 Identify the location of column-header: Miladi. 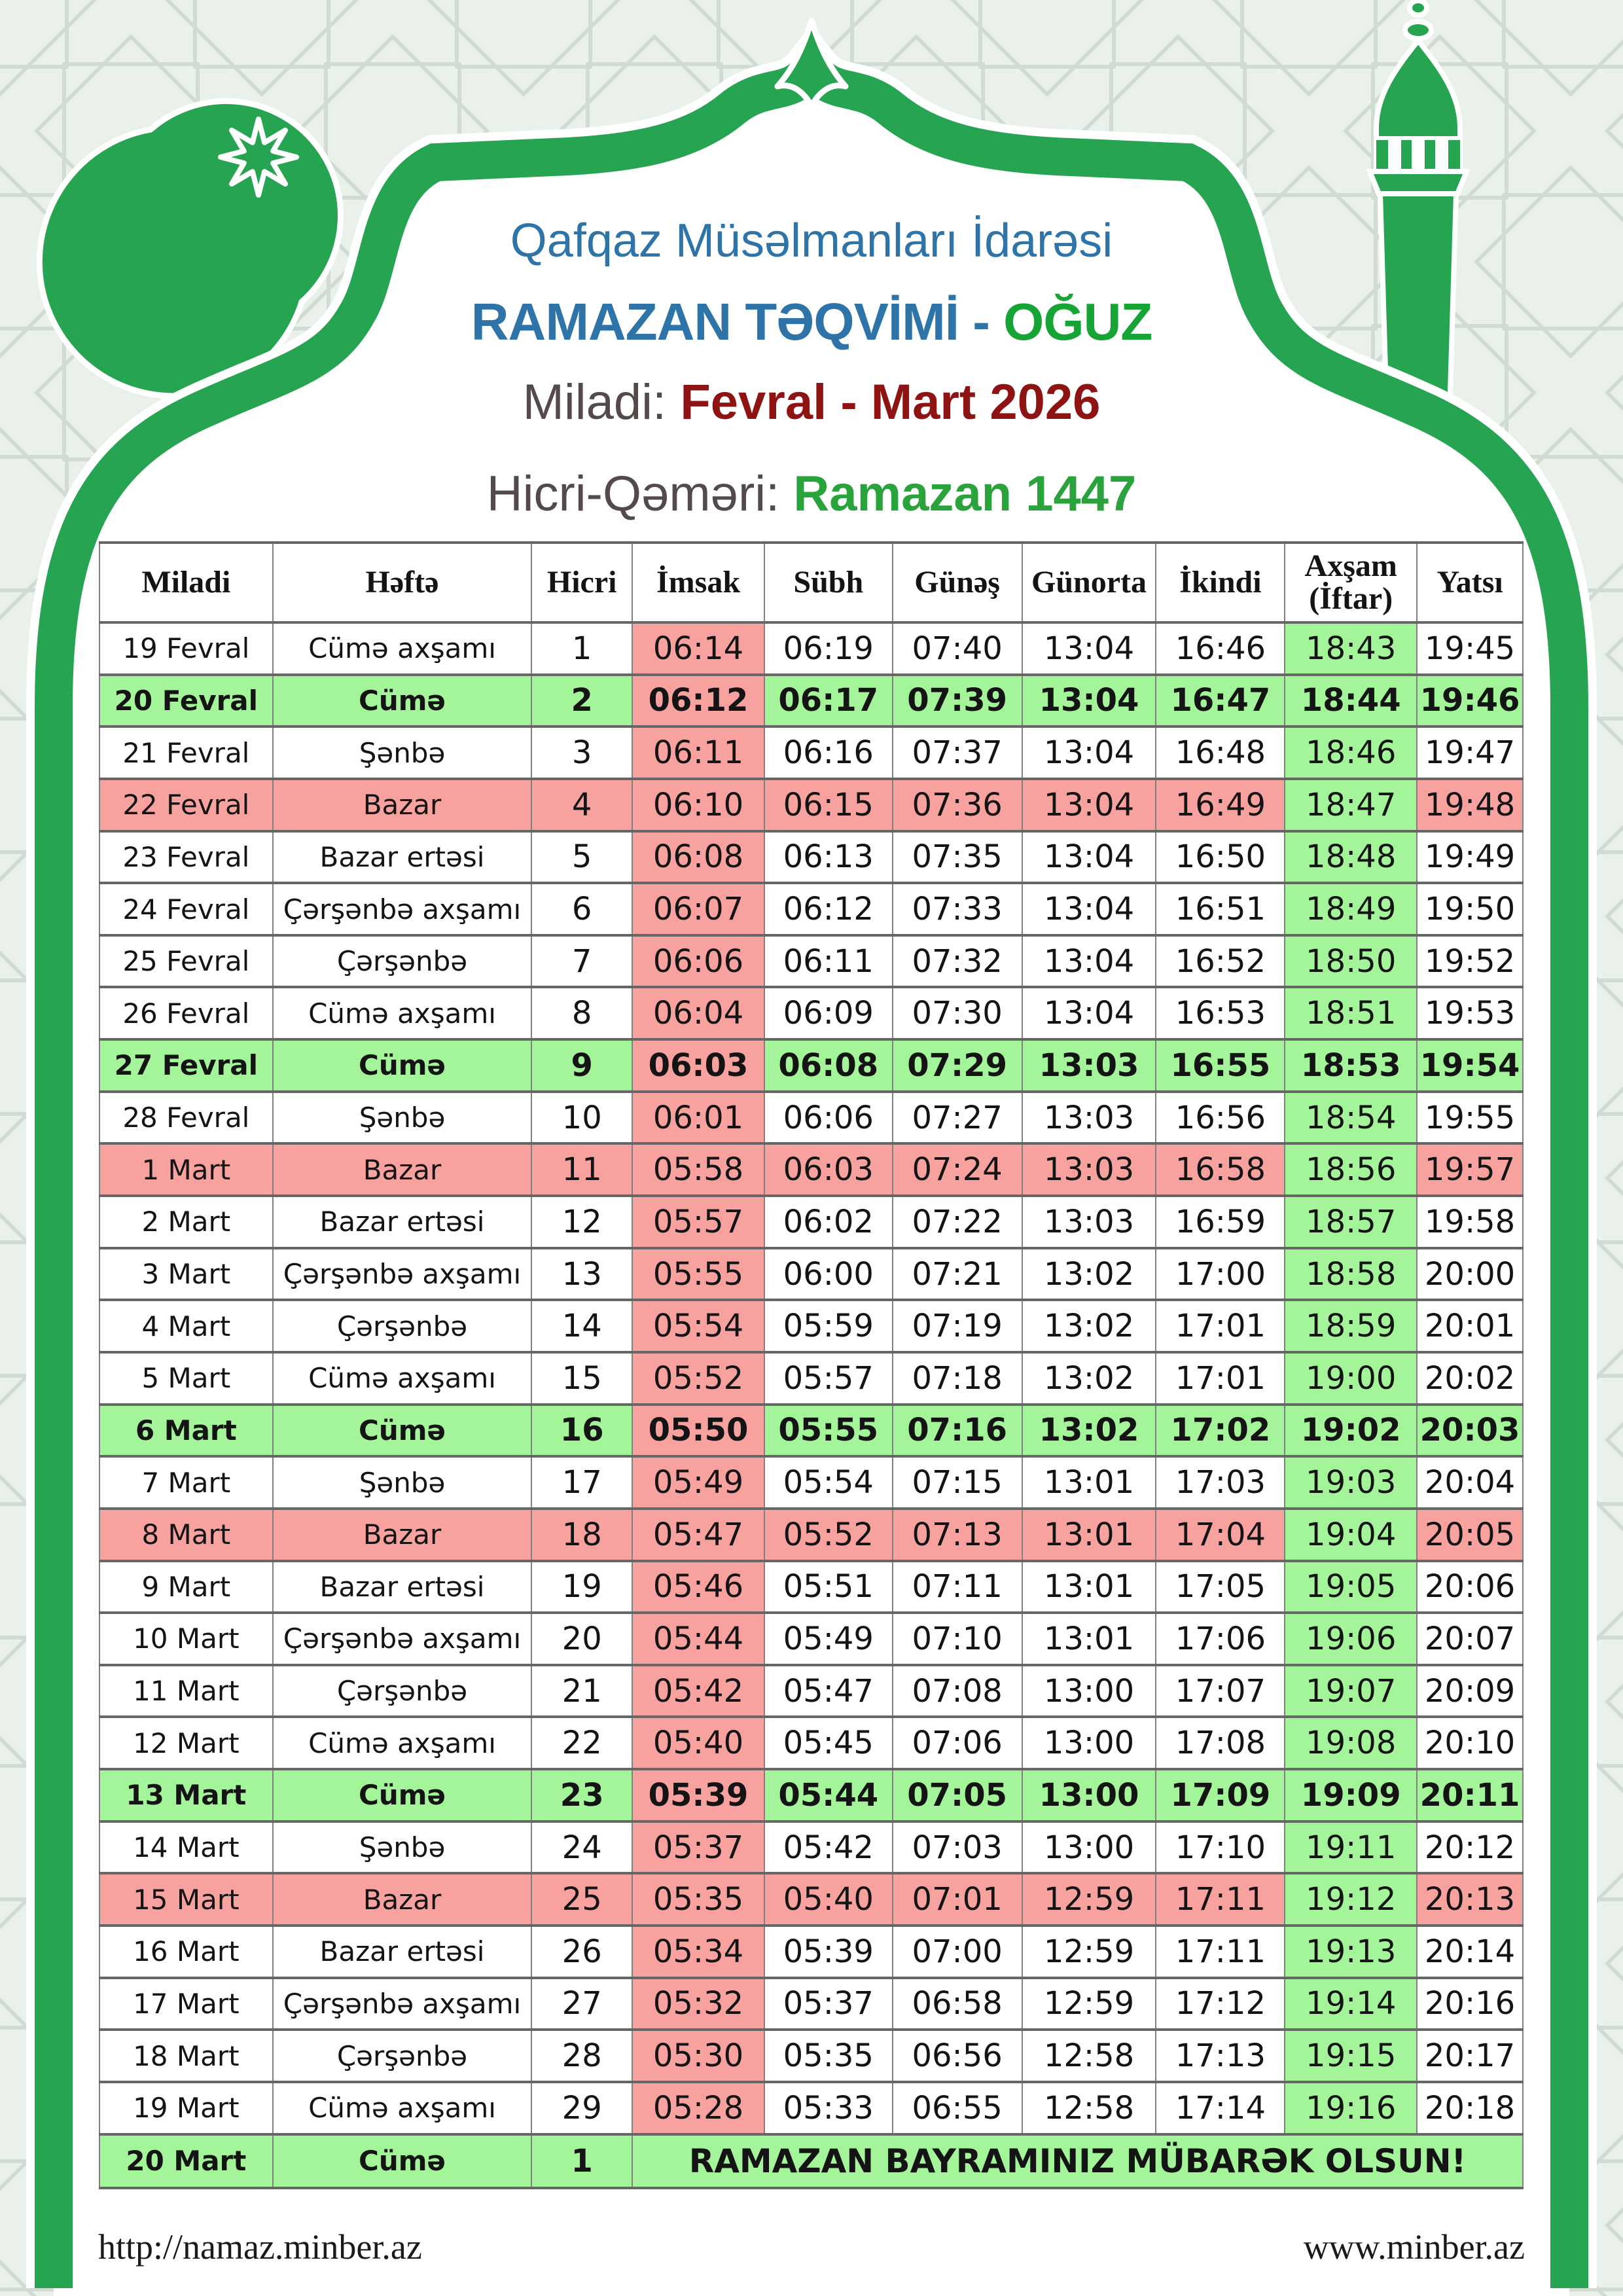
(186, 582).